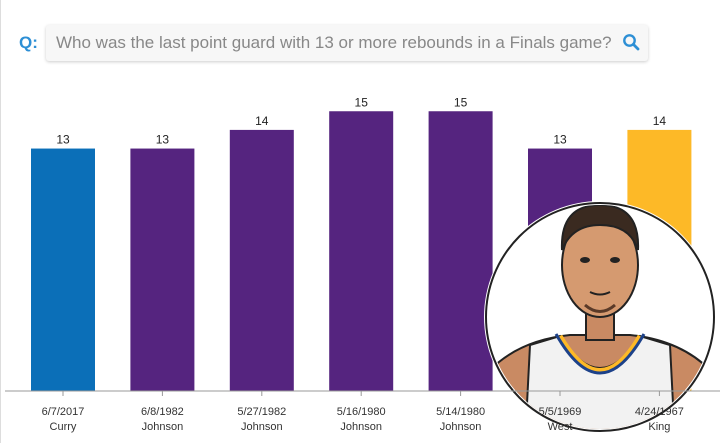 The width and height of the screenshot is (720, 443). I want to click on x-tick-label-date: 5/27/1982, so click(261, 412).